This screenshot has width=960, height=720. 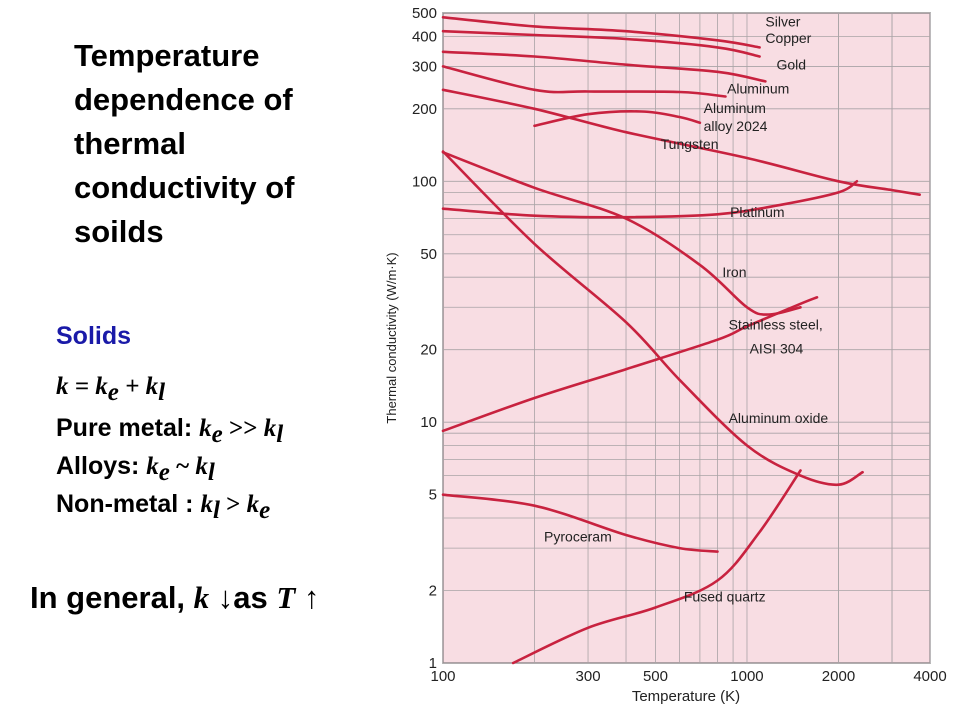 I want to click on series-line-silver, so click(x=601, y=32).